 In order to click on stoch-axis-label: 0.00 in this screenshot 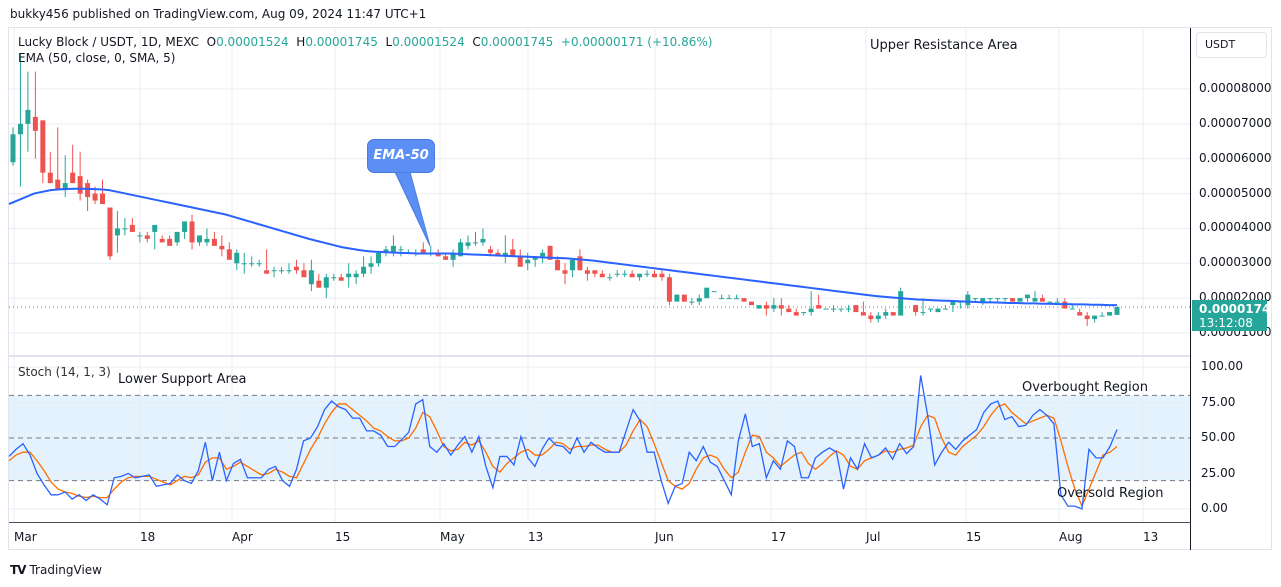, I will do `click(1214, 508)`.